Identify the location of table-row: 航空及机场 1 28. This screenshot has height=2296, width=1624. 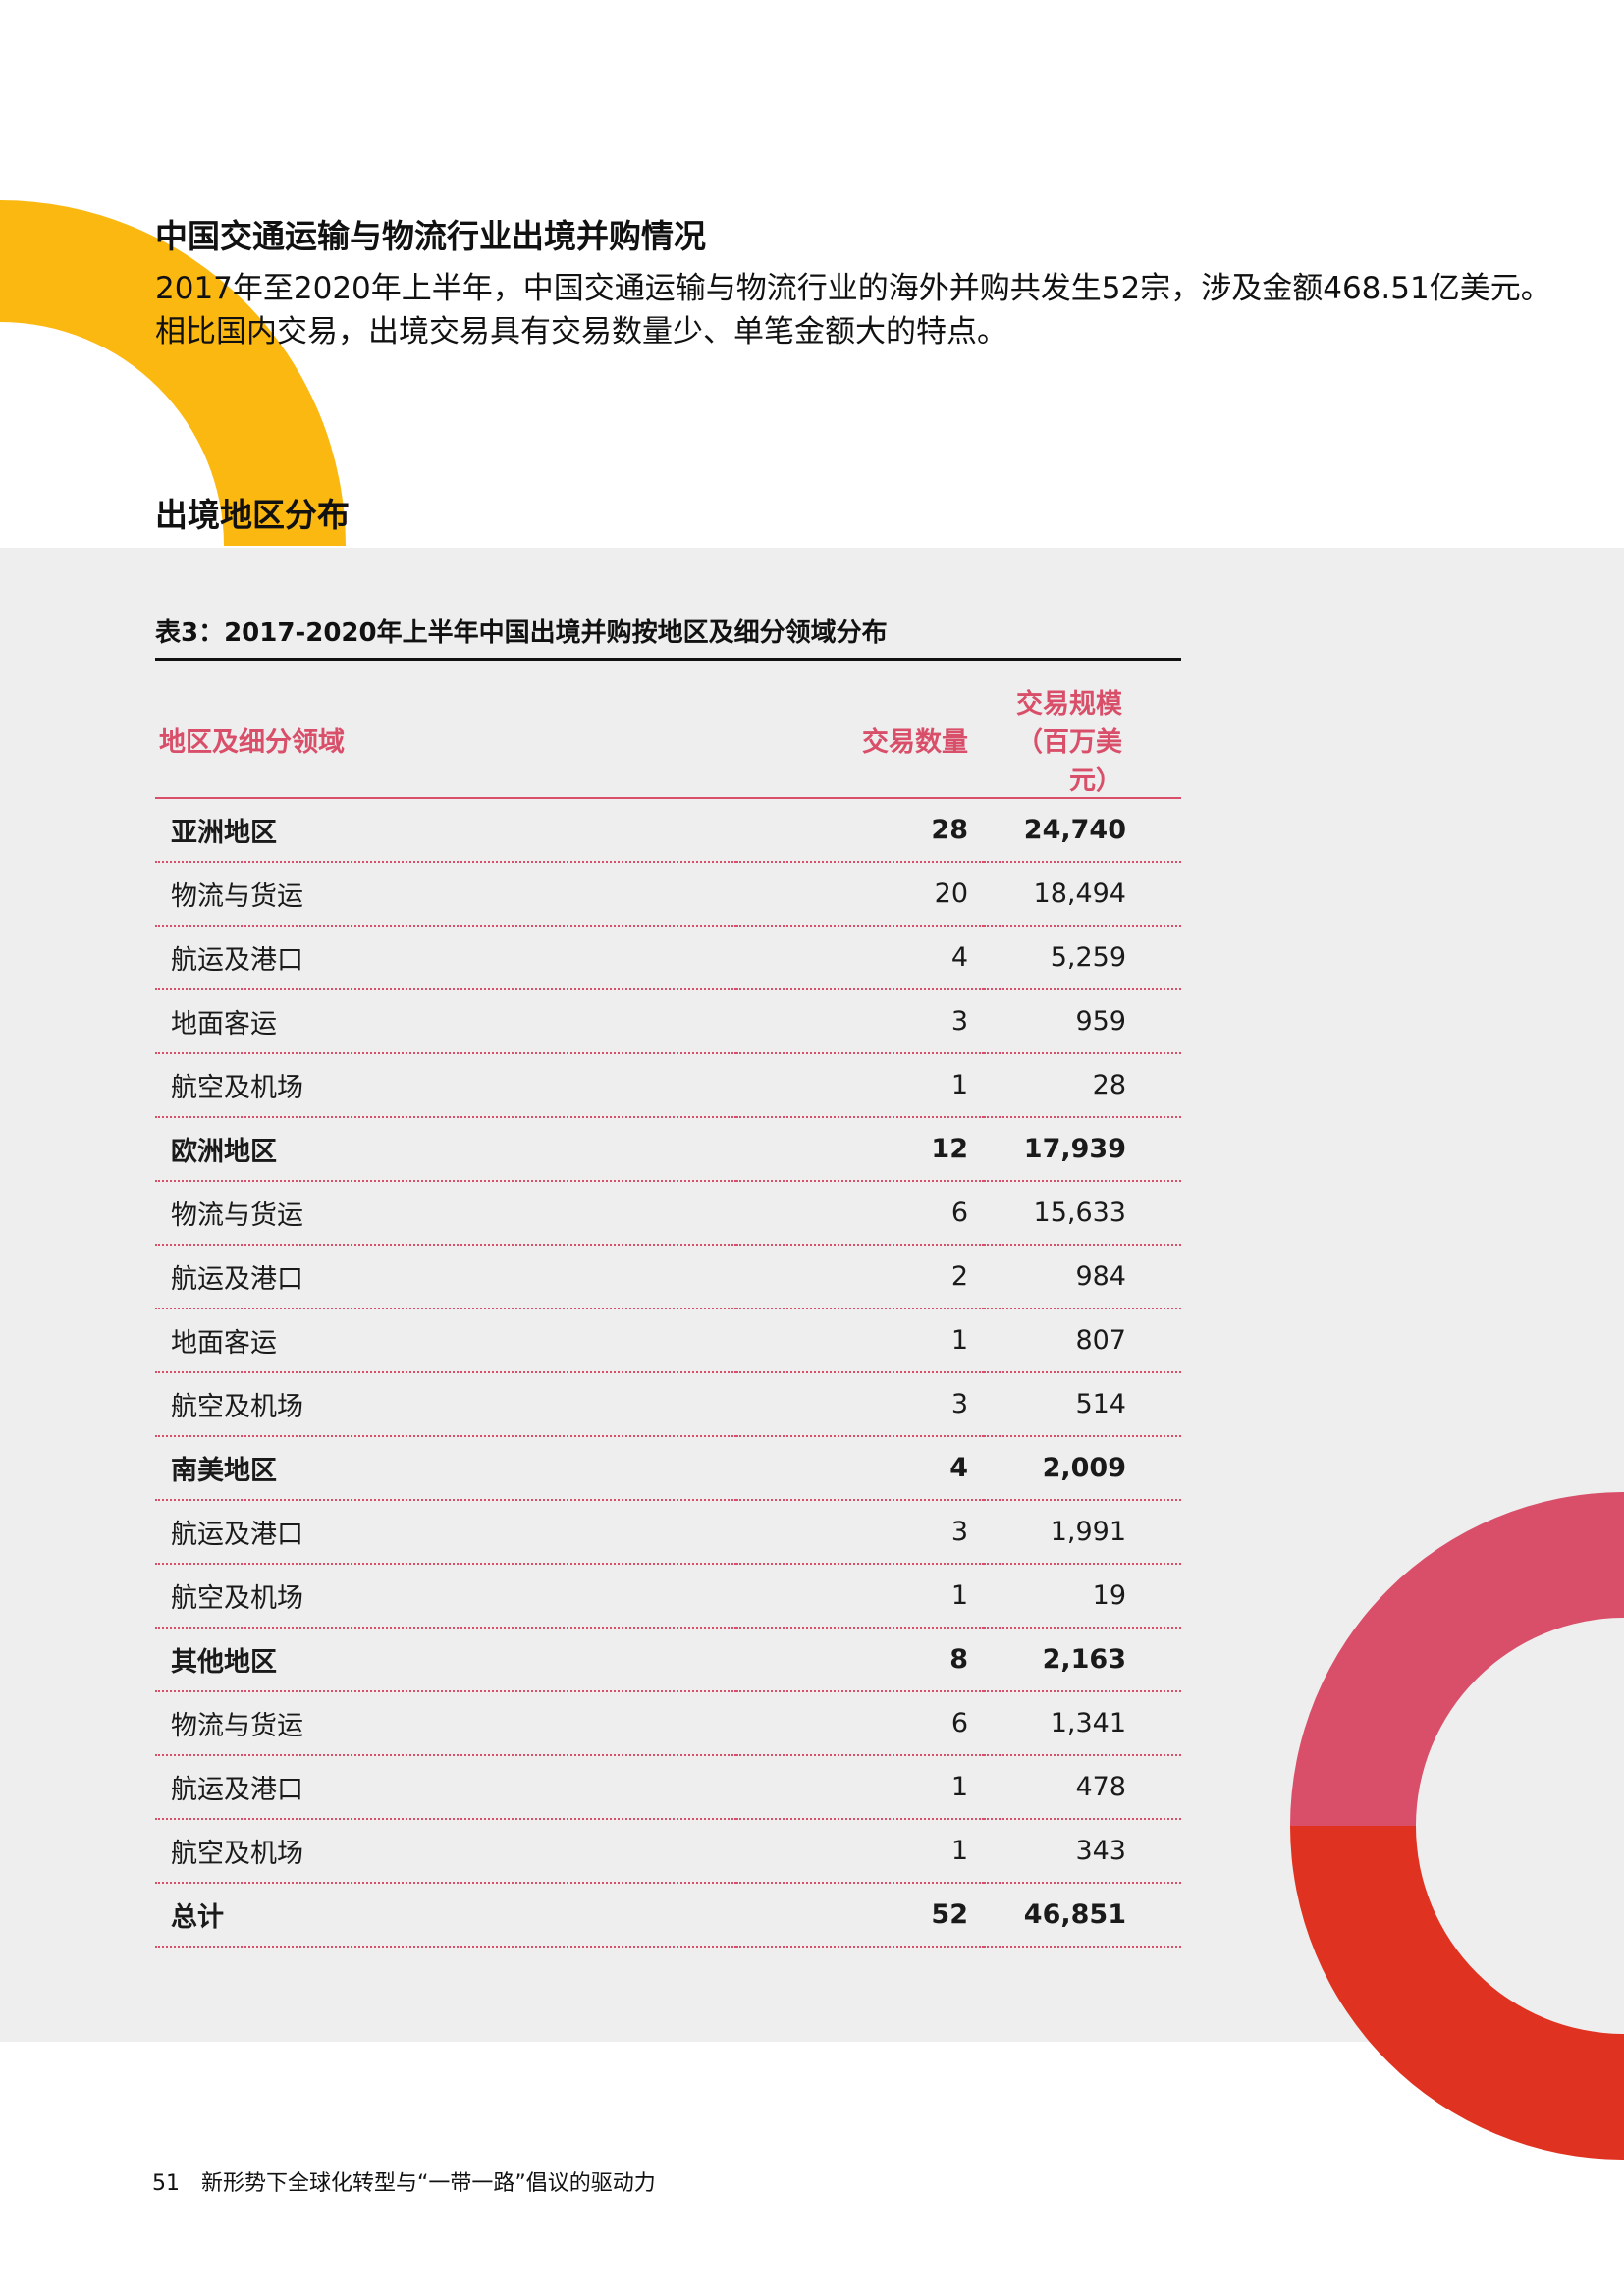
(668, 1085).